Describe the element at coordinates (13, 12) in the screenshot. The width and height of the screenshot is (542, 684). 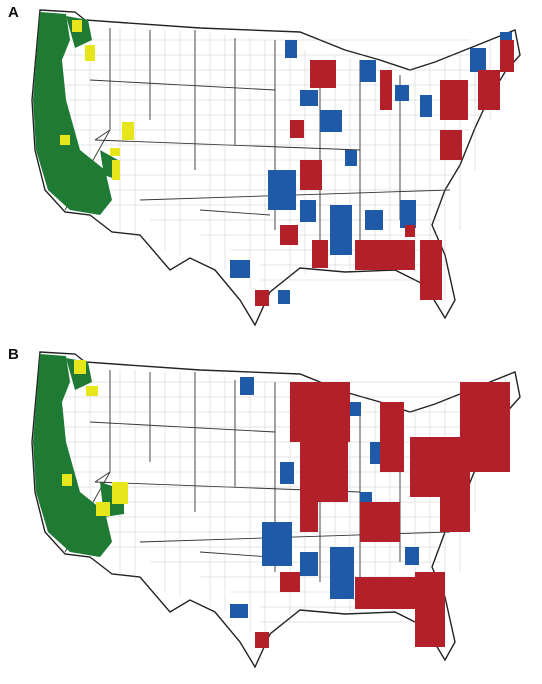
I see `panel-label-a: A` at that location.